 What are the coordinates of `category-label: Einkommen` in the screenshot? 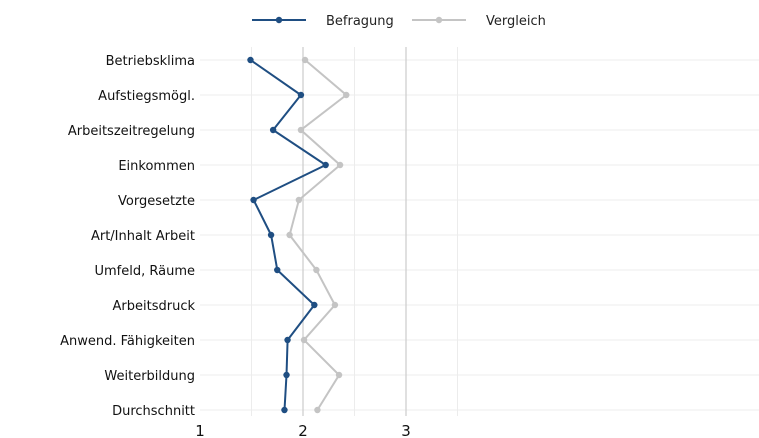 It's located at (156, 166).